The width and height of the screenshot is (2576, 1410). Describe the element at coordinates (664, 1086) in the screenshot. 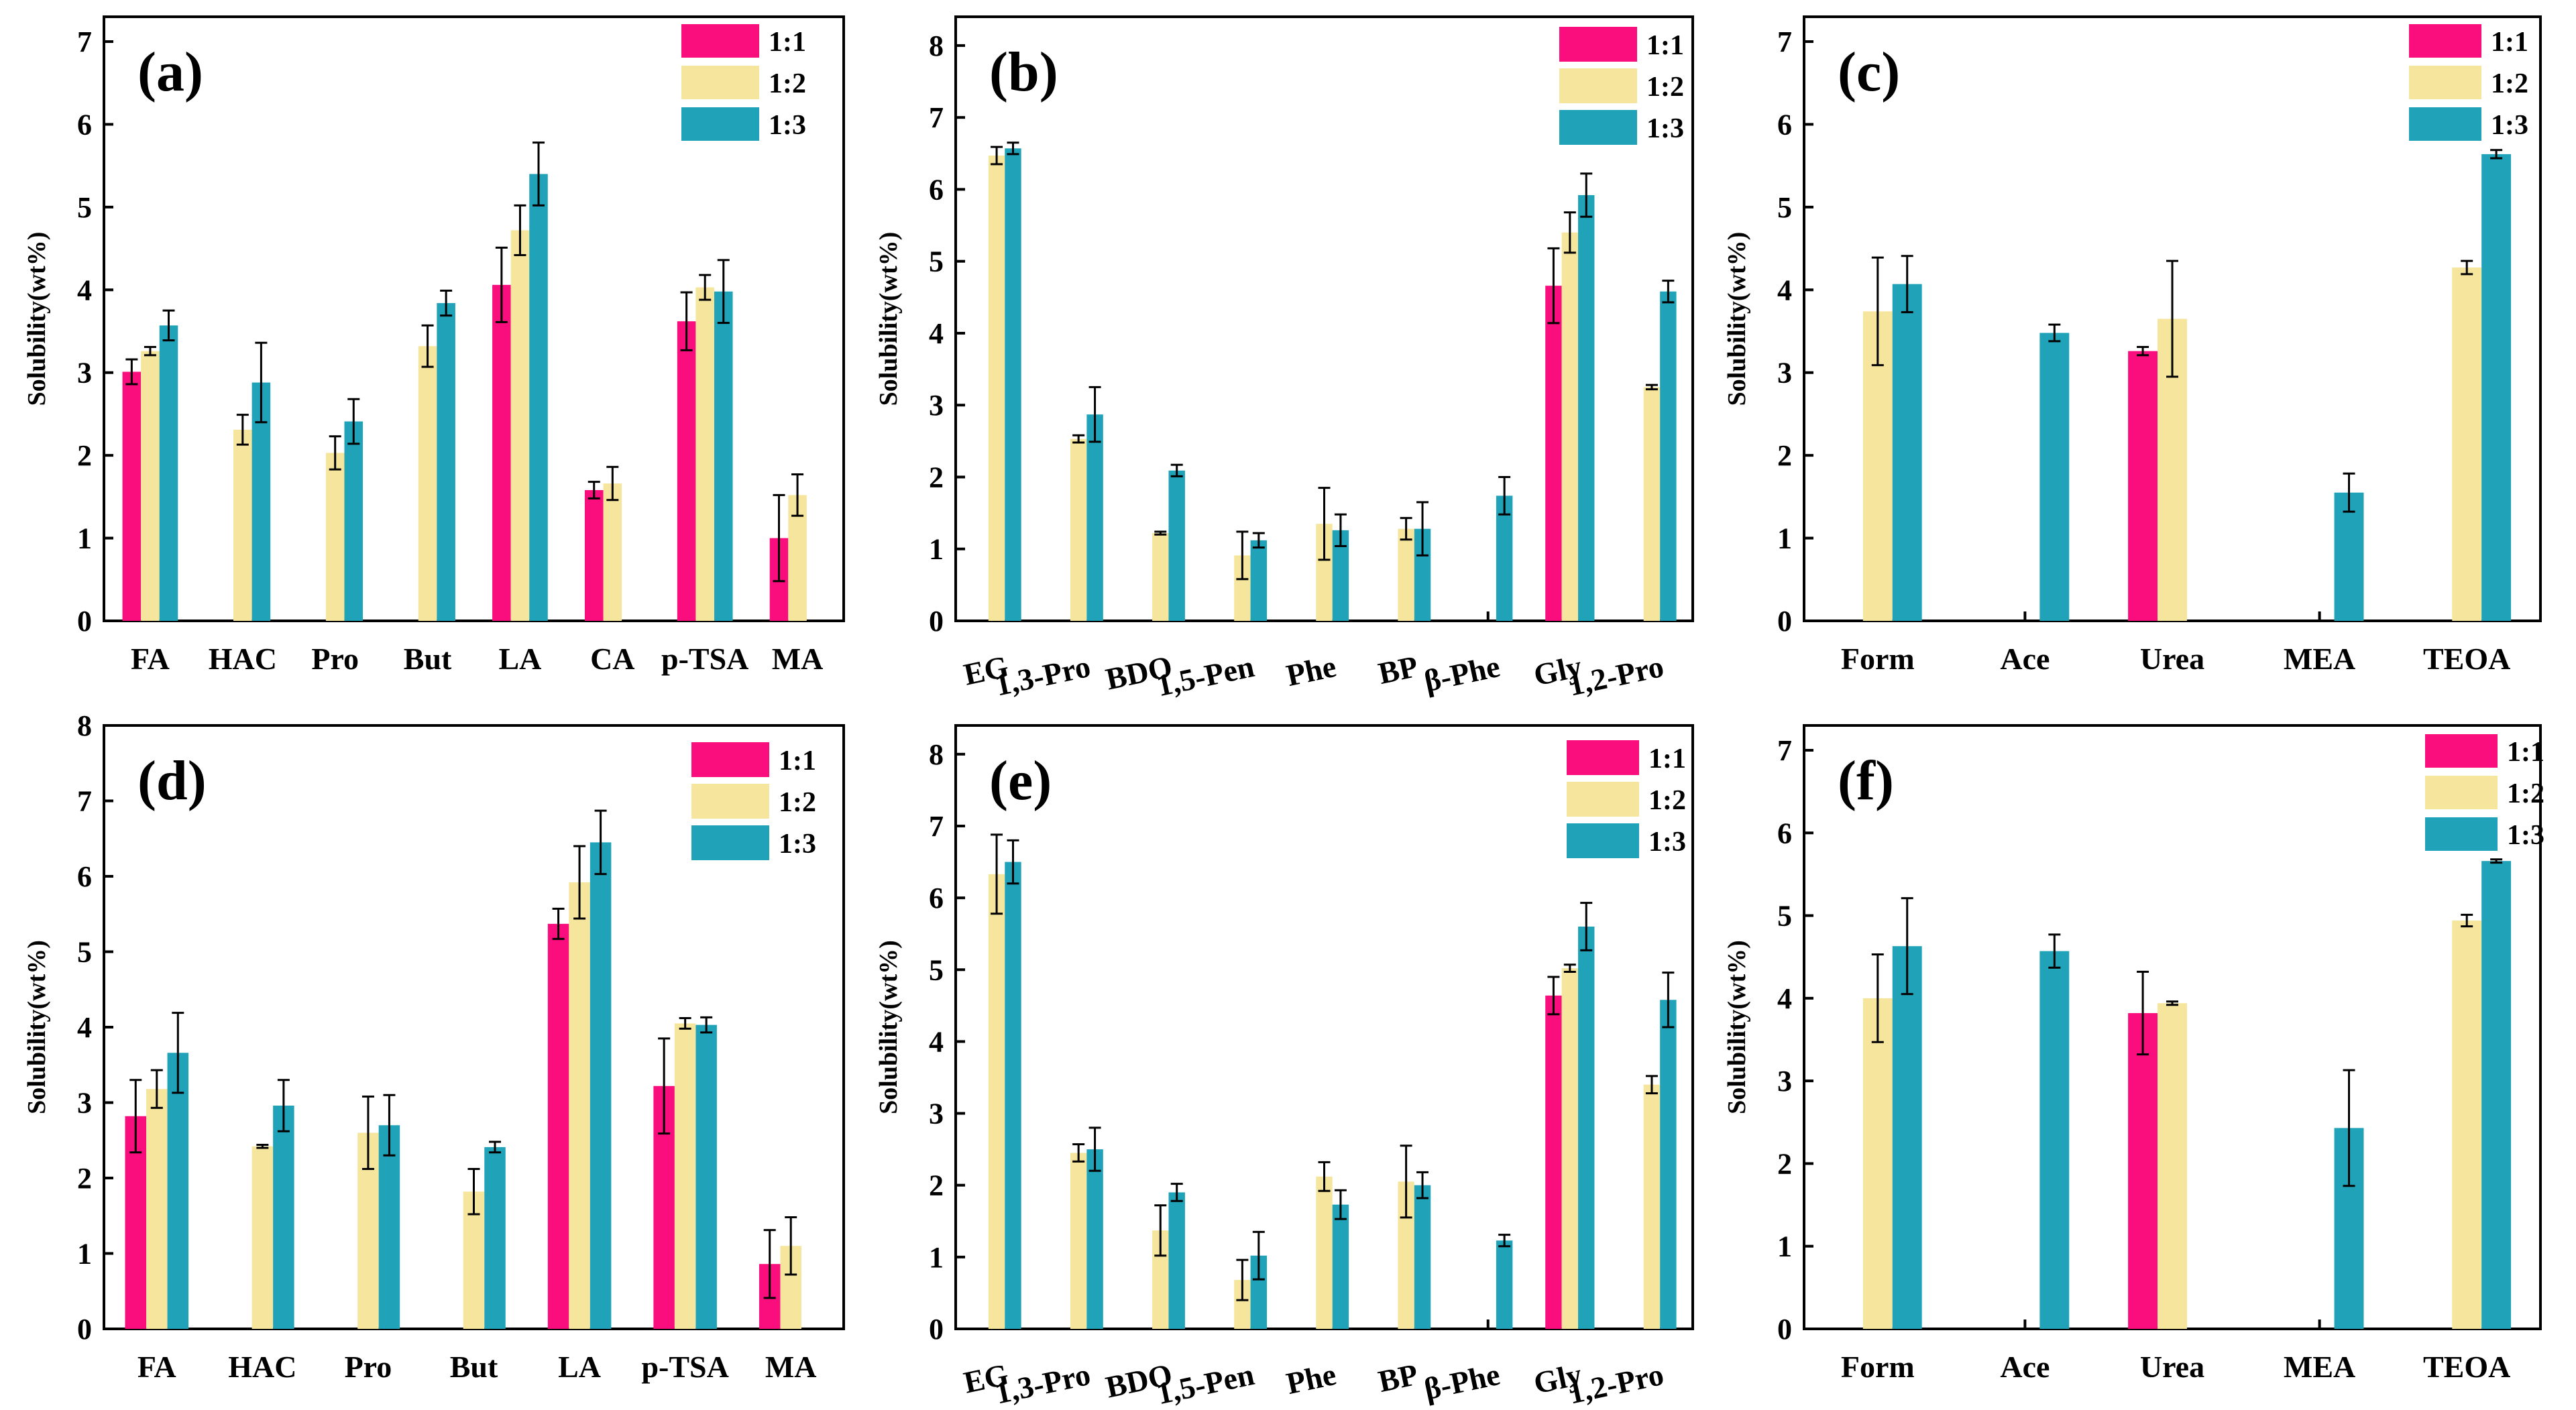

I see `error-bar-p-TSA-1:1` at that location.